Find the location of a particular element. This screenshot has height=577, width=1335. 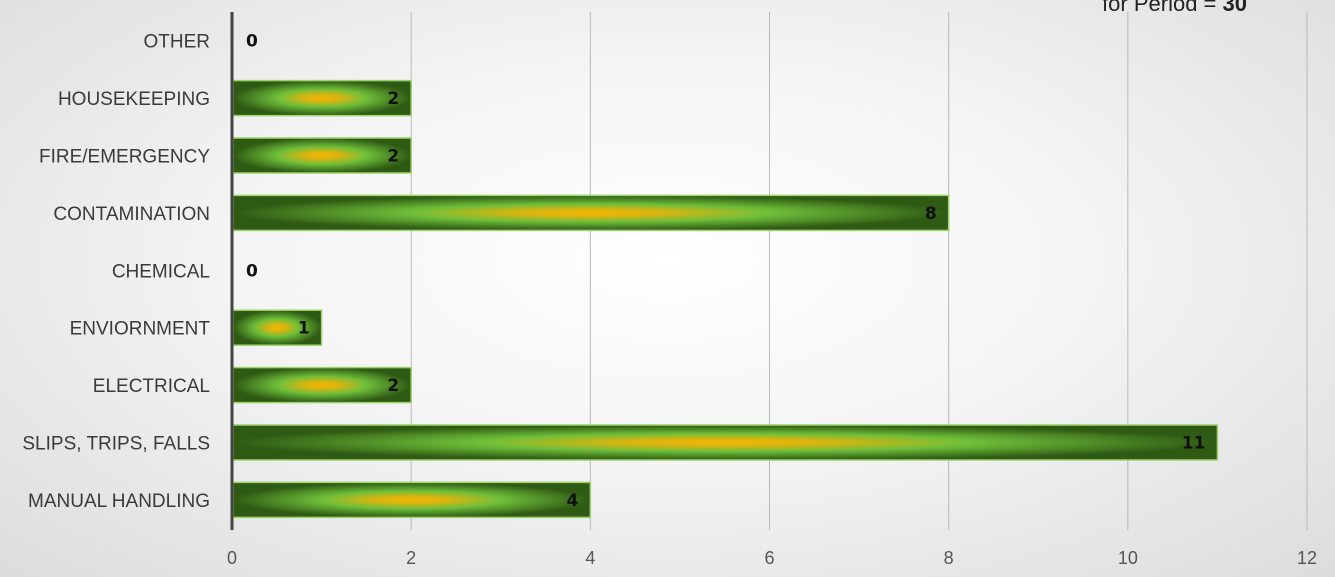

category-label: ENVIORNMENT is located at coordinates (140, 329).